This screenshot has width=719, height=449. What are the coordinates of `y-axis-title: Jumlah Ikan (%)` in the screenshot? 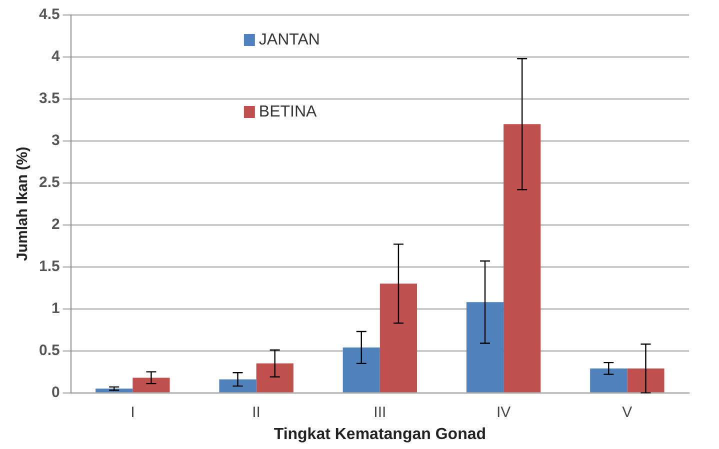 It's located at (23, 203).